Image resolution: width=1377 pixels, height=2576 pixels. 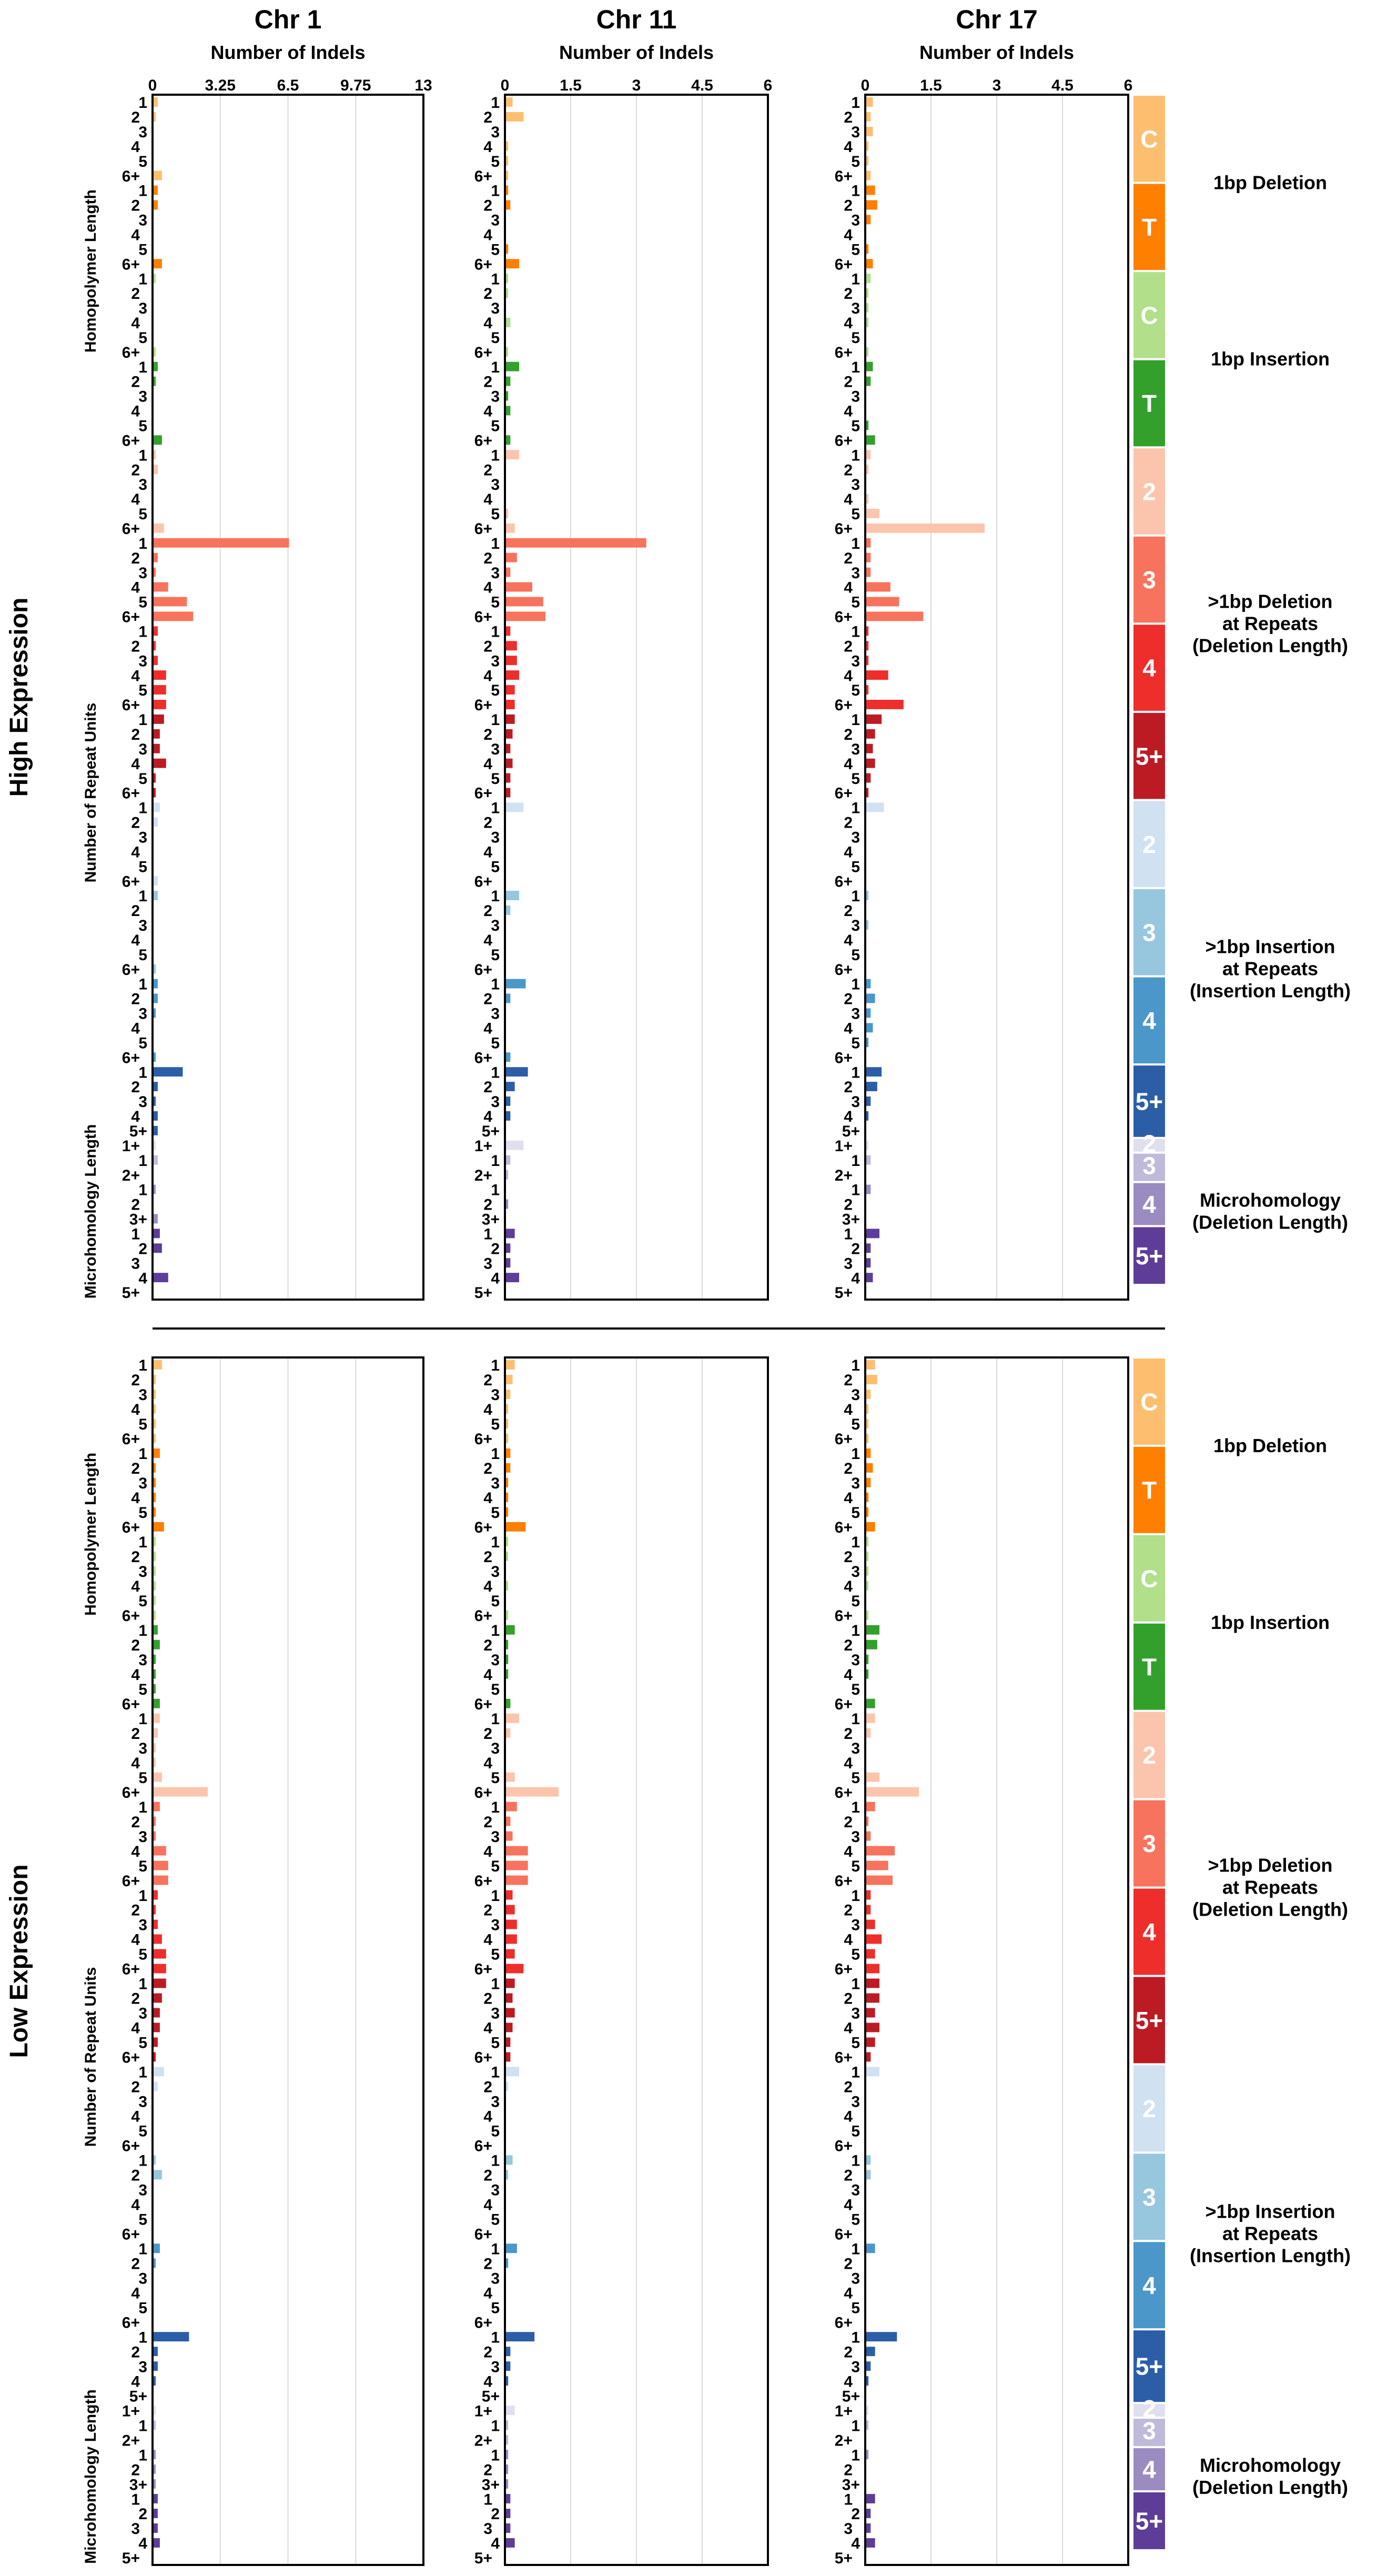 I want to click on block-label: 4, so click(x=1149, y=1932).